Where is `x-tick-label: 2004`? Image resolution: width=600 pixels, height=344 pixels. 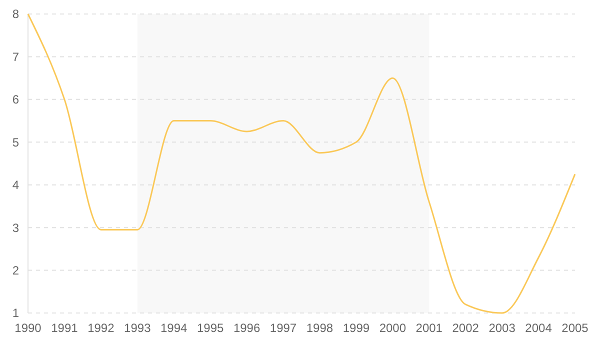 x-tick-label: 2004 is located at coordinates (538, 328).